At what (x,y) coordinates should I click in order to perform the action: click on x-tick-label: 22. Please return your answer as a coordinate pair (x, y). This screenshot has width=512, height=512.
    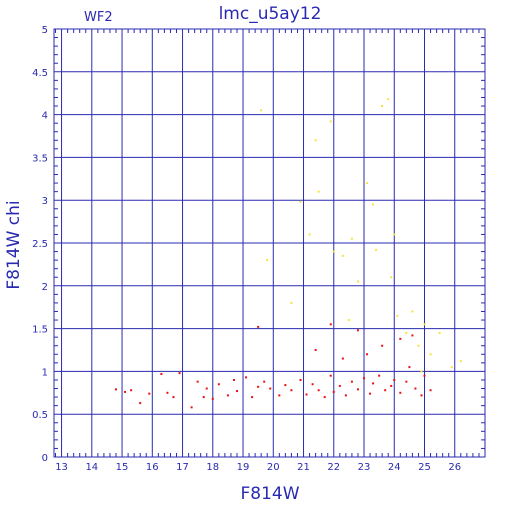
    Looking at the image, I should click on (333, 467).